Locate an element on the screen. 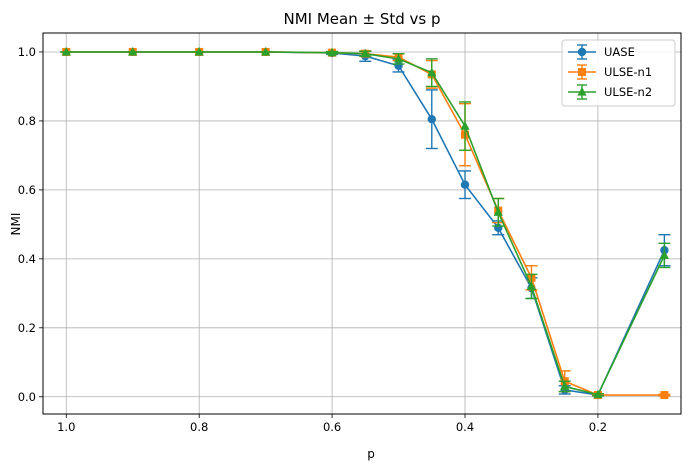 This screenshot has height=470, width=691. y-axis-ticks: 0.0 0.2 0.4 0.6 0.8 1.0 is located at coordinates (30, 224).